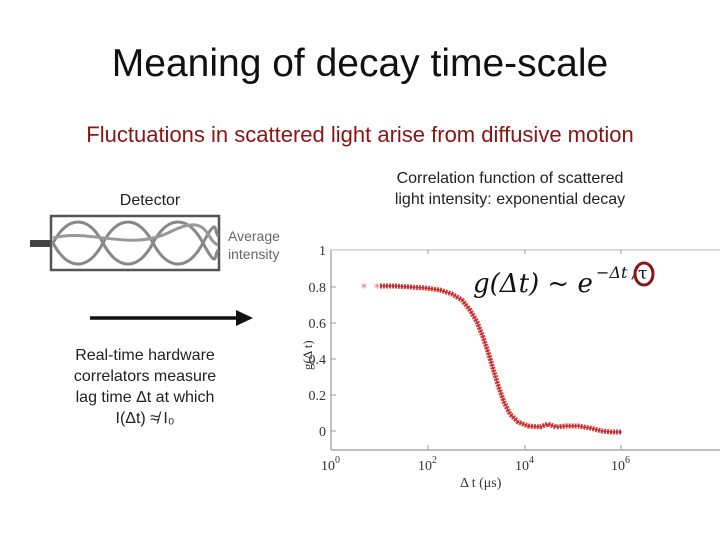 Image resolution: width=720 pixels, height=540 pixels. Describe the element at coordinates (524, 464) in the screenshot. I see `svg-text: 10⁴` at that location.